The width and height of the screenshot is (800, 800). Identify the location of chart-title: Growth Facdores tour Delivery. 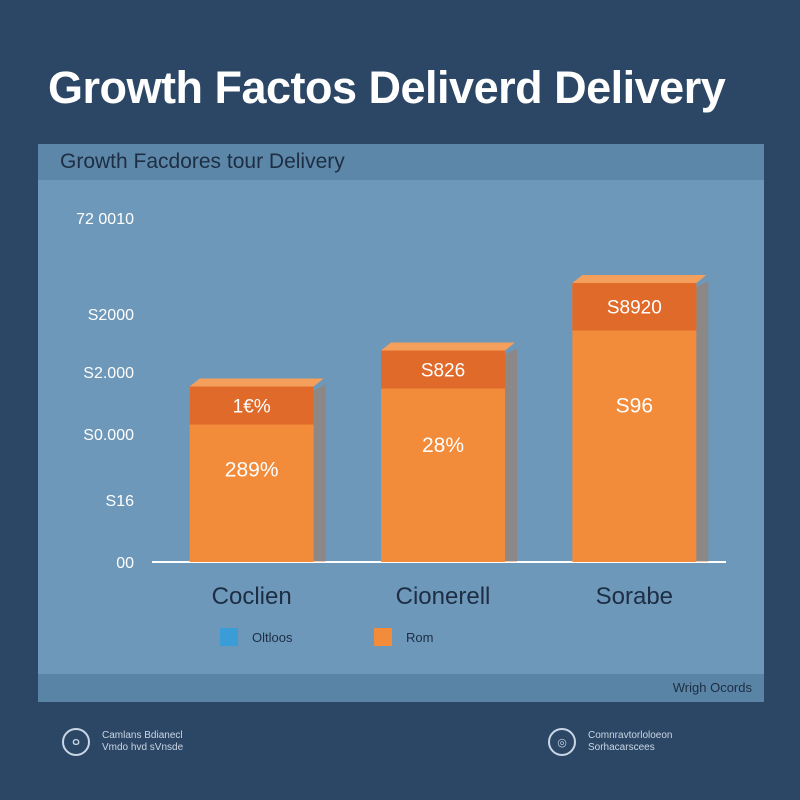
(202, 161).